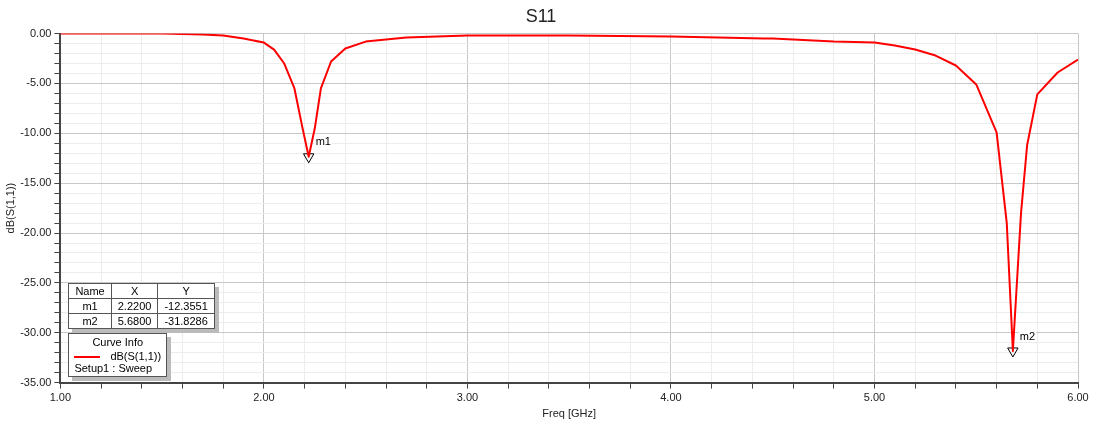 The width and height of the screenshot is (1096, 423). Describe the element at coordinates (40, 32) in the screenshot. I see `y-tick-label: 0.00` at that location.